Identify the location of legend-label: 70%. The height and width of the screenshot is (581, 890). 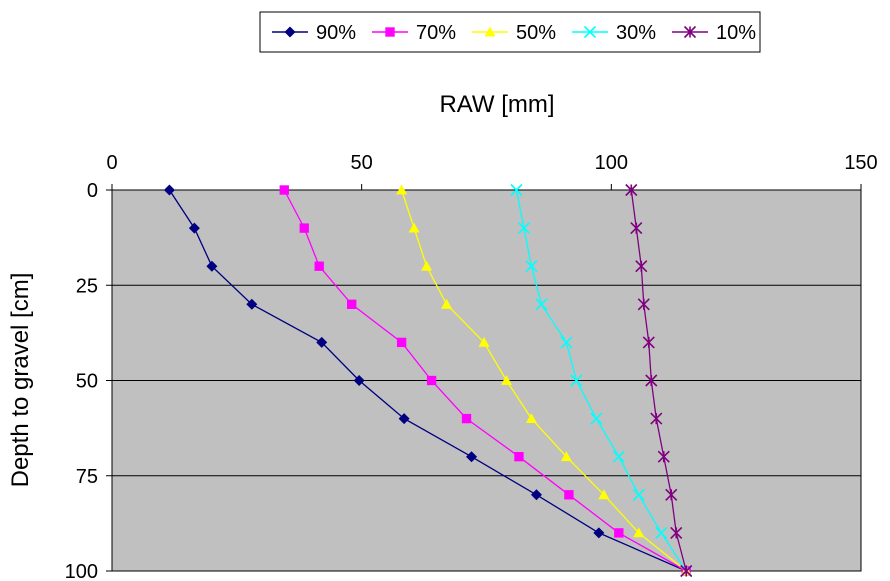
(436, 33).